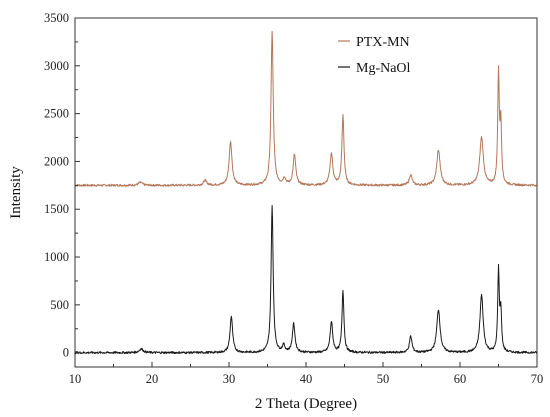 The image size is (550, 417). Describe the element at coordinates (229, 379) in the screenshot. I see `x-tick-label: 30` at that location.